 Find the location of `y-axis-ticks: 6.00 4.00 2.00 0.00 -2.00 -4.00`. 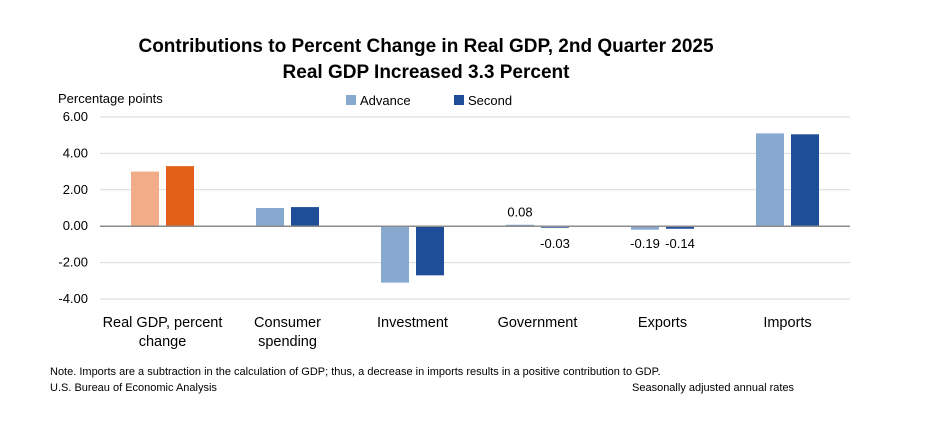

y-axis-ticks: 6.00 4.00 2.00 0.00 -2.00 -4.00 is located at coordinates (73, 207).